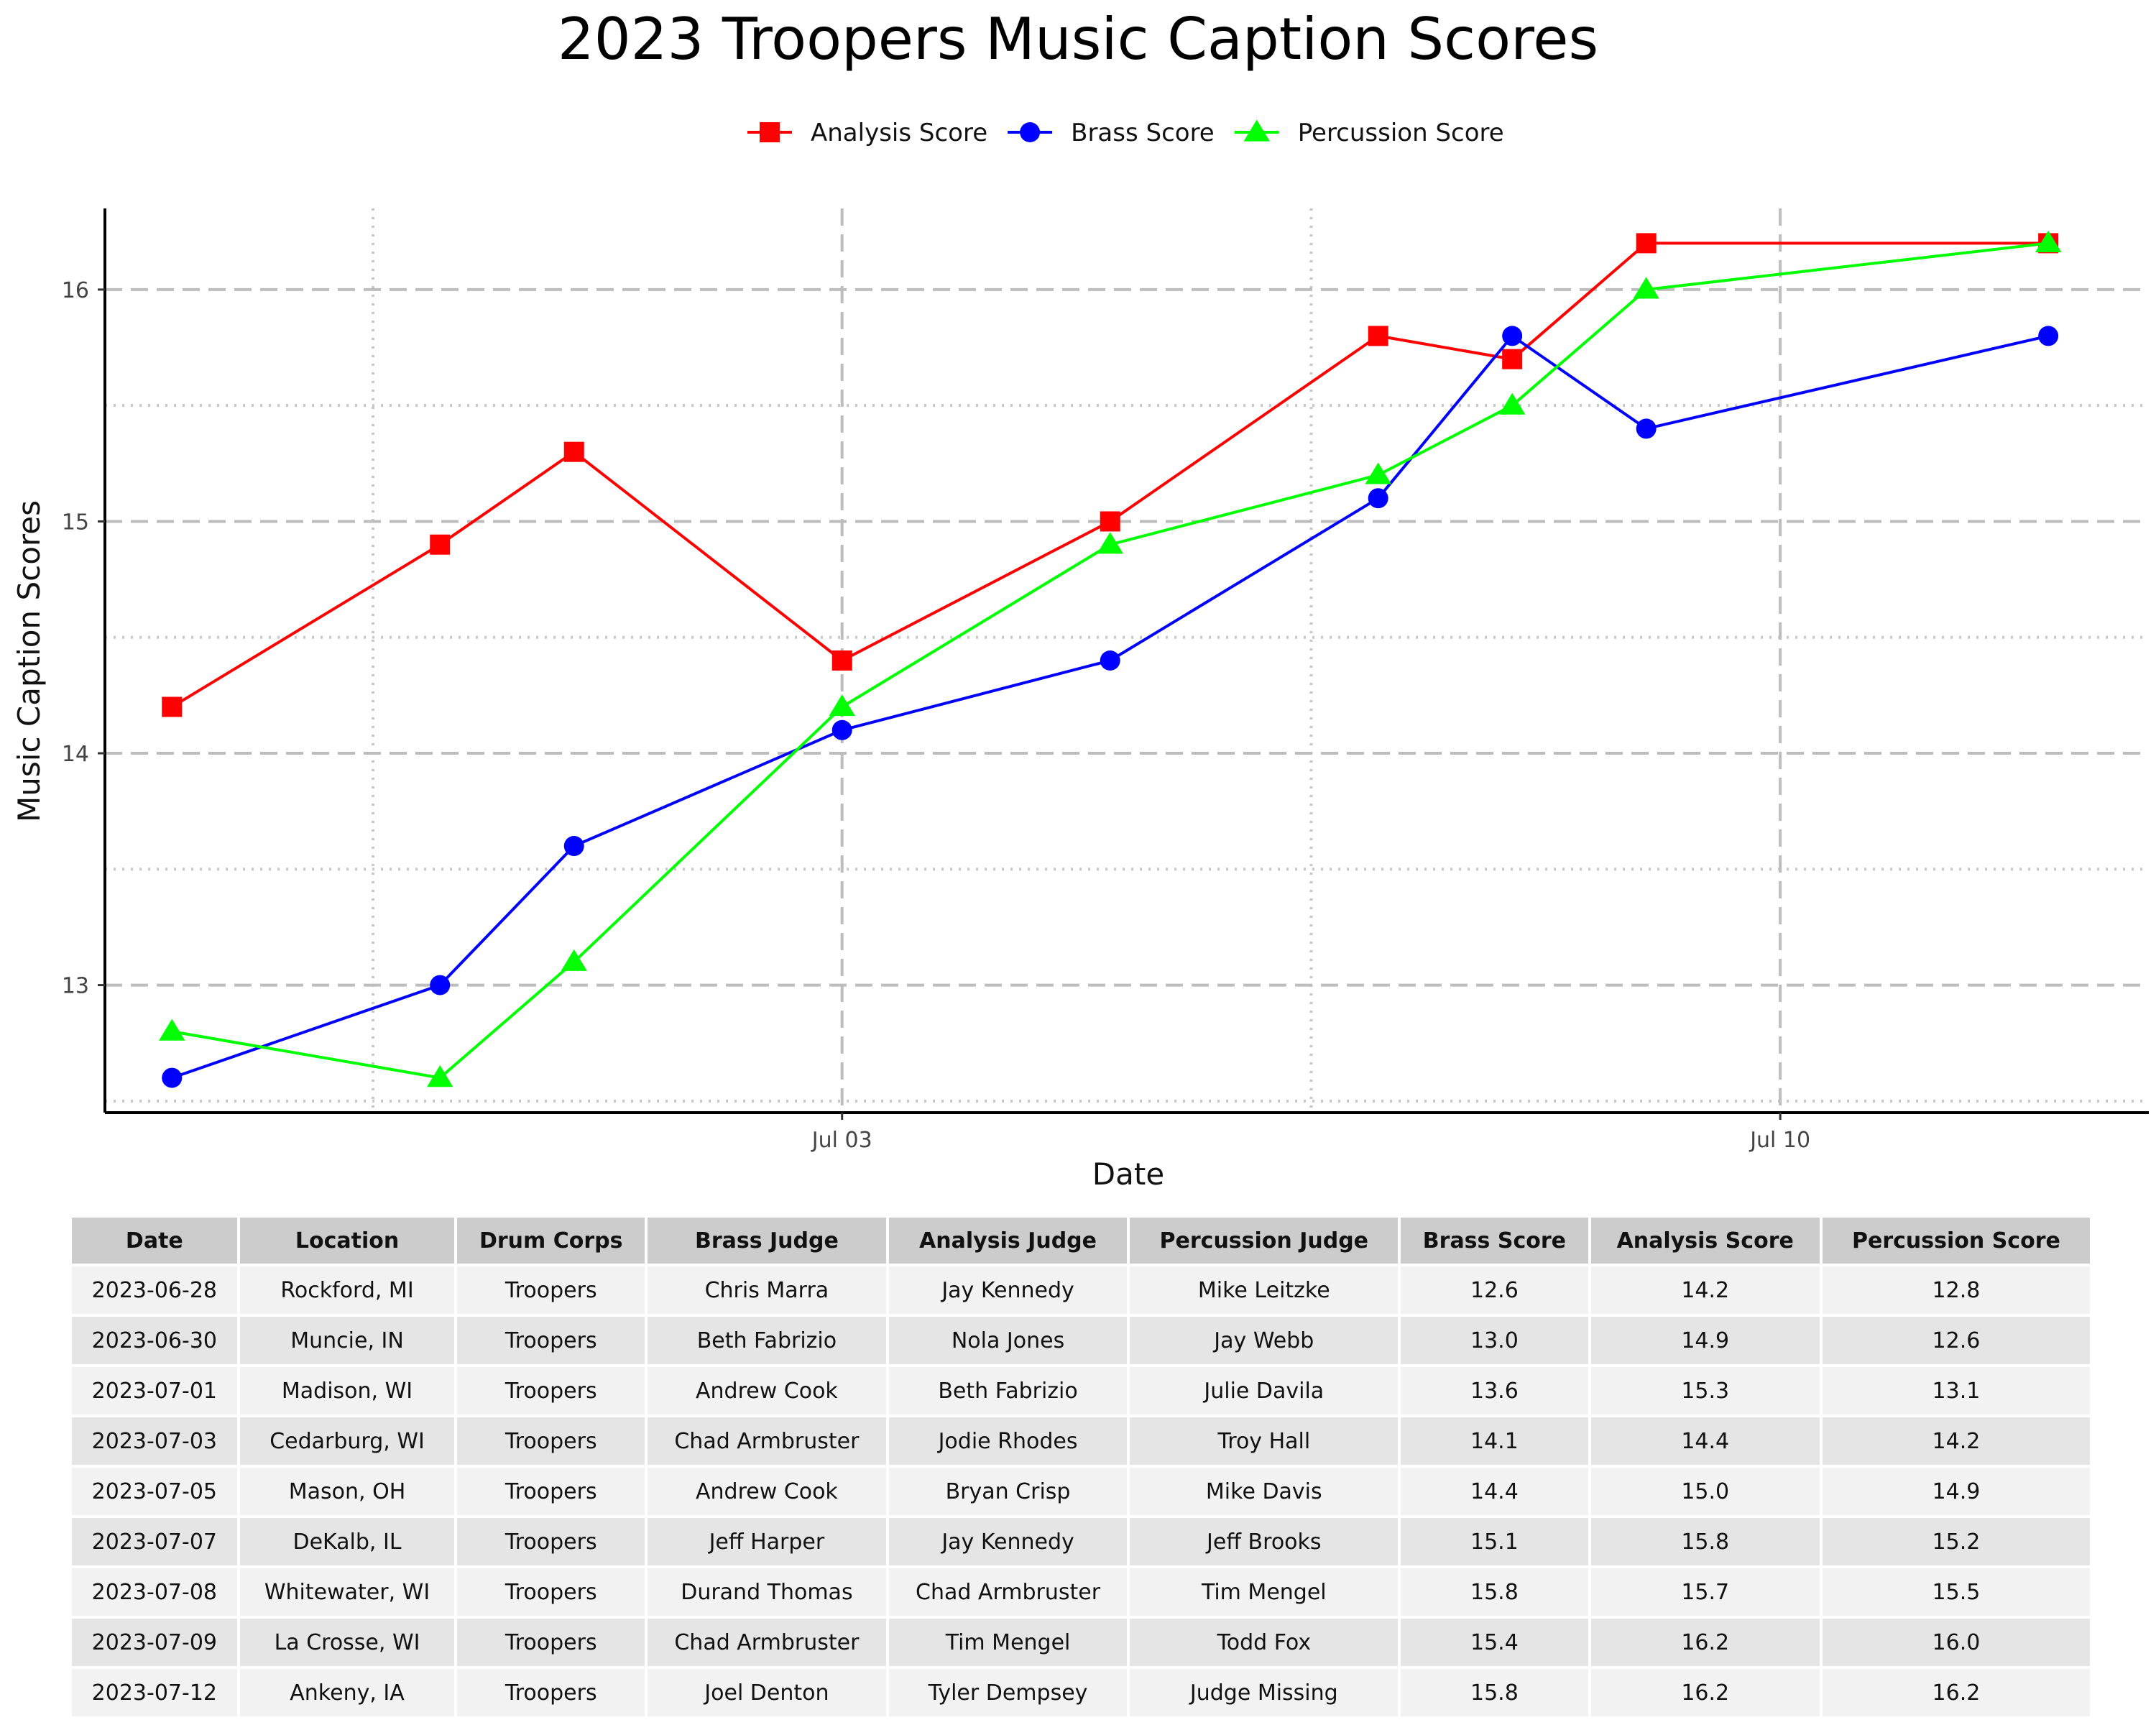  I want to click on y-tick-label: 13, so click(75, 986).